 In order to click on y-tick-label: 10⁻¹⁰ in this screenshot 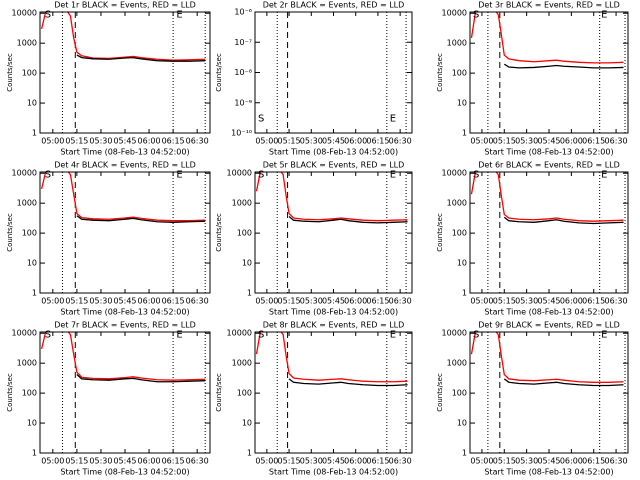, I will do `click(241, 133)`.